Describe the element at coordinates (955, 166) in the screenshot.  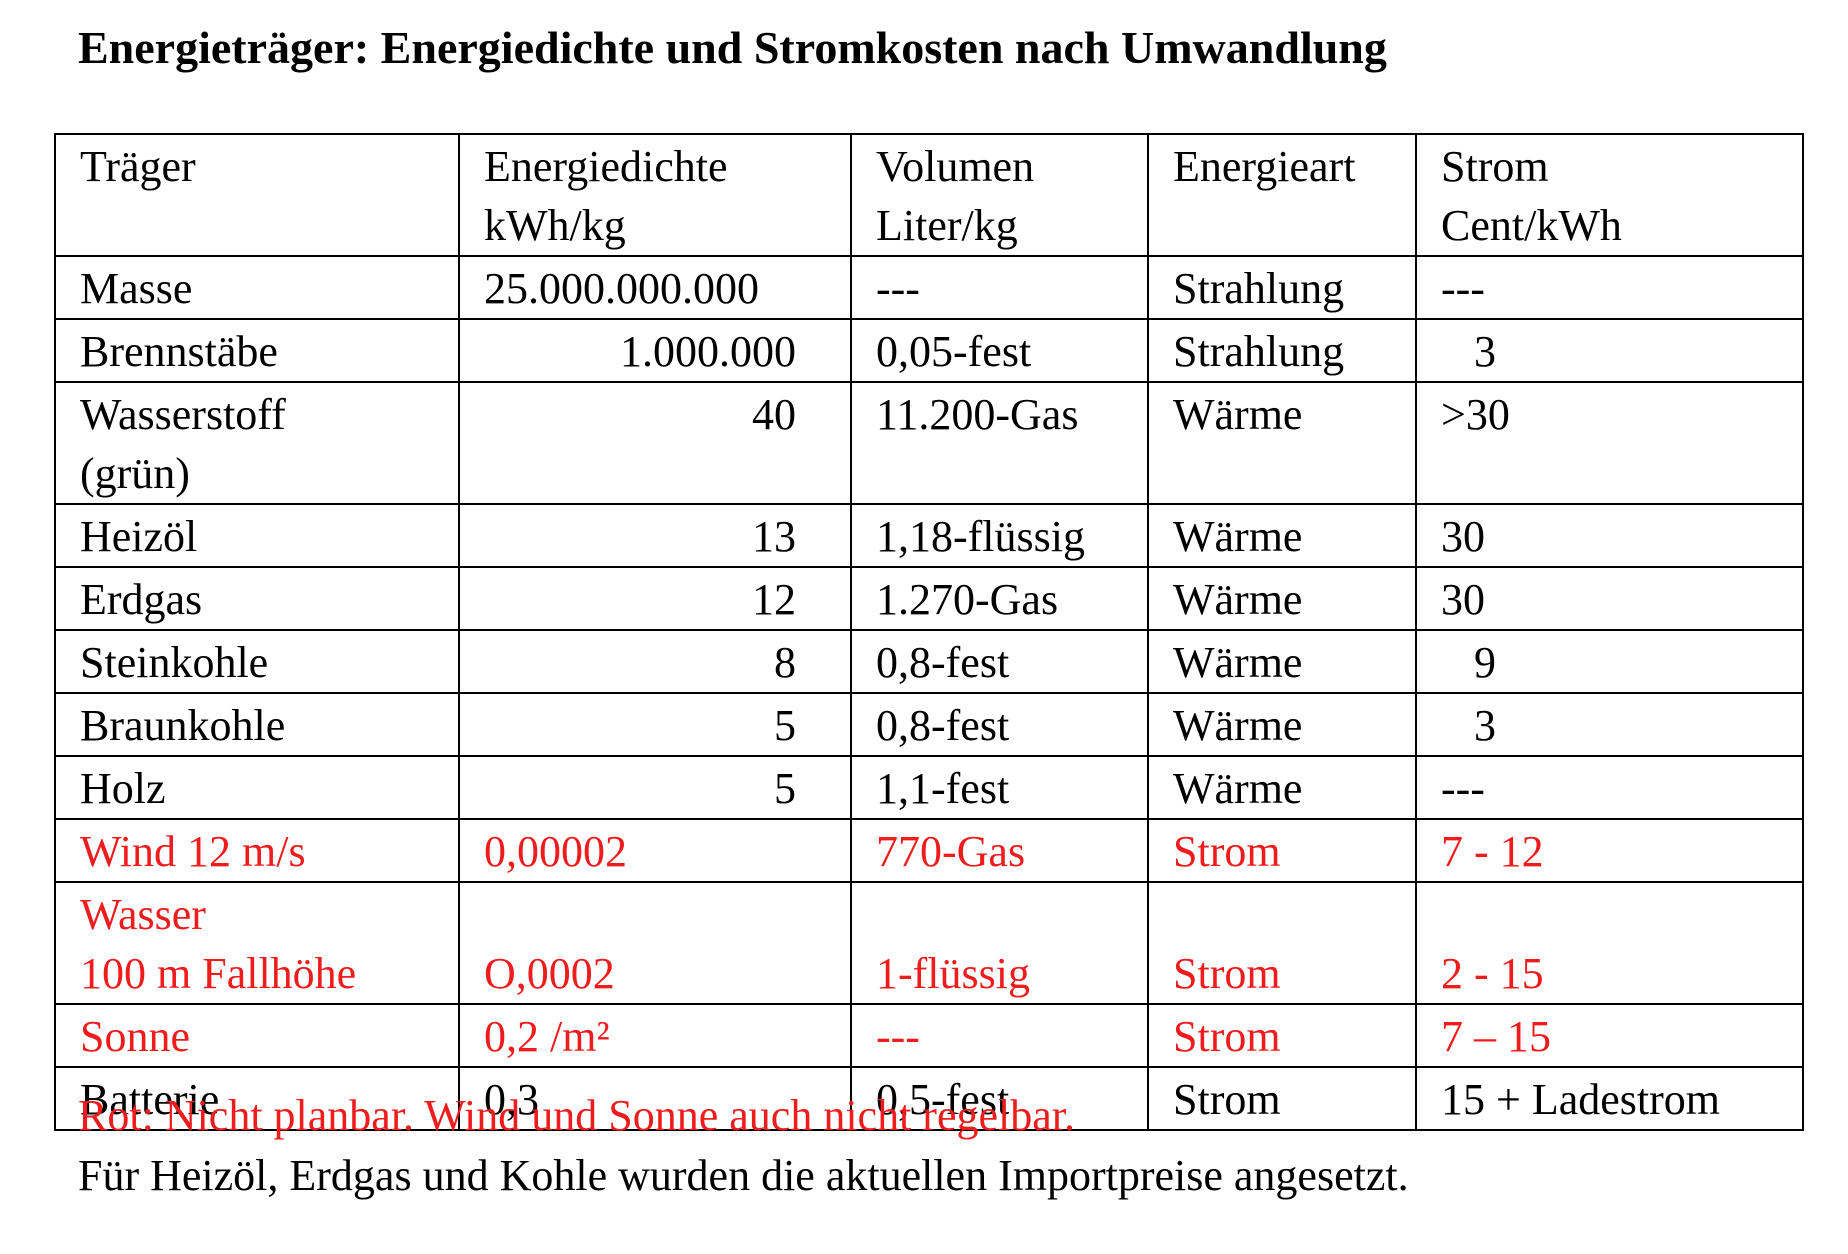
I see `header-volumen-line-1: Volumen` at that location.